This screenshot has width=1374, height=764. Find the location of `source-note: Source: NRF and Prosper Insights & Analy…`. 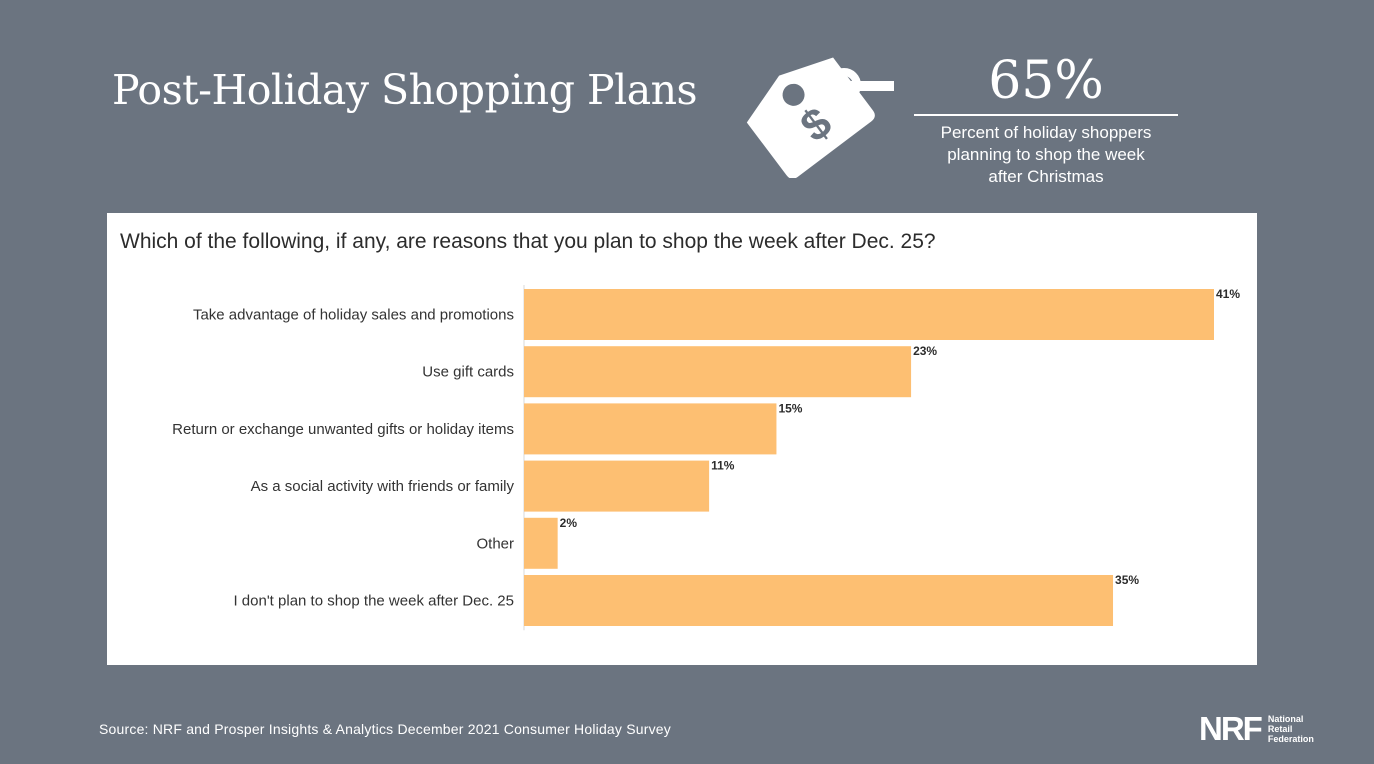

source-note: Source: NRF and Prosper Insights & Analy… is located at coordinates (385, 729).